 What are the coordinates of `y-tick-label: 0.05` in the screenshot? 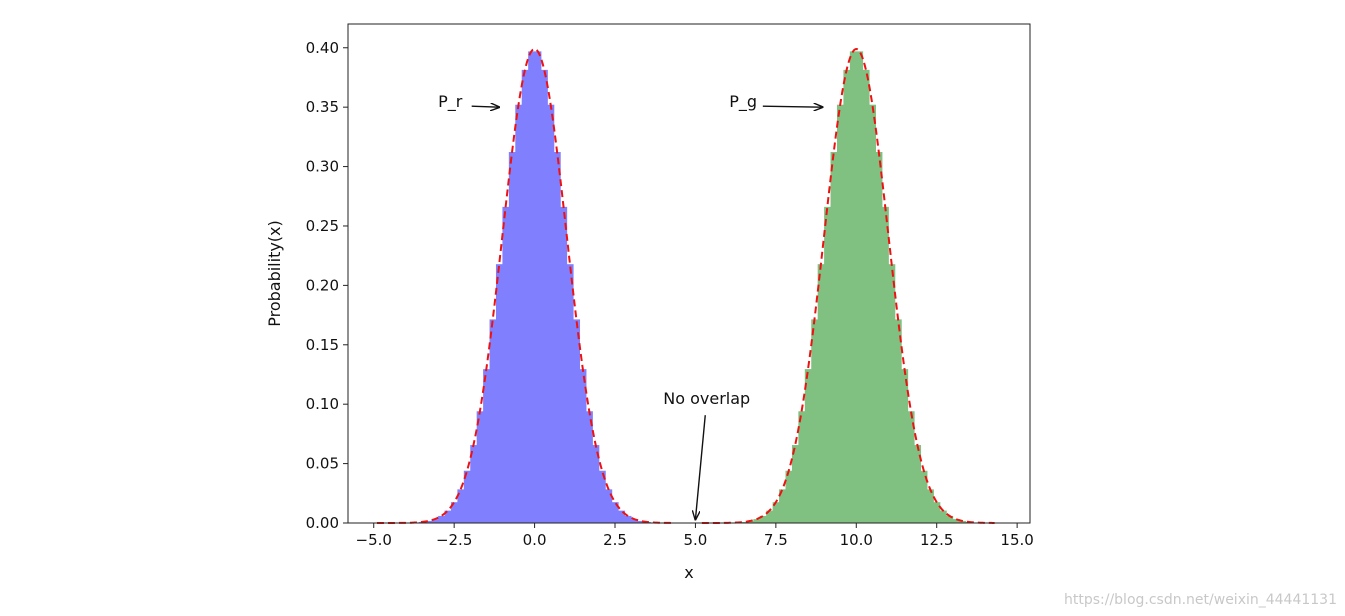 It's located at (322, 464).